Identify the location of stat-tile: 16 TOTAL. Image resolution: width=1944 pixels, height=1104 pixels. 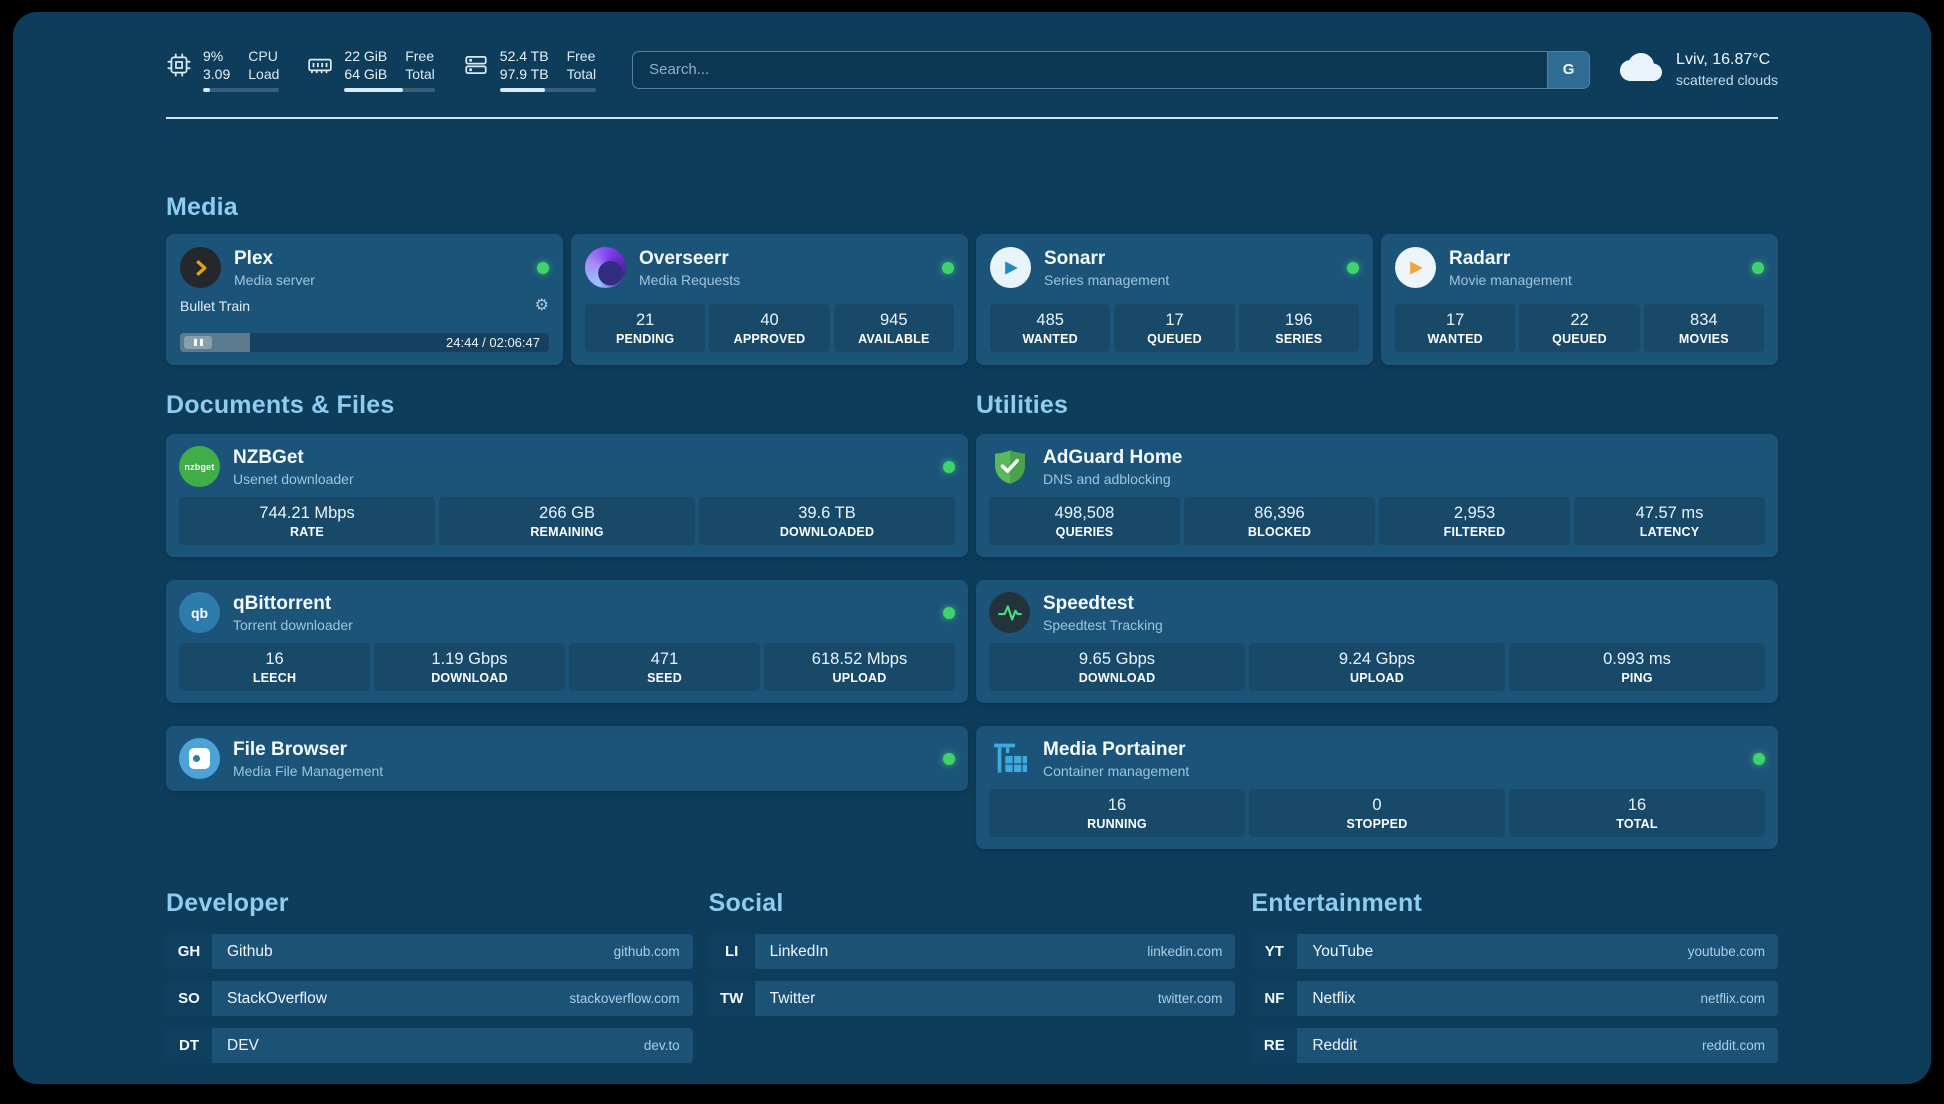
(1637, 813).